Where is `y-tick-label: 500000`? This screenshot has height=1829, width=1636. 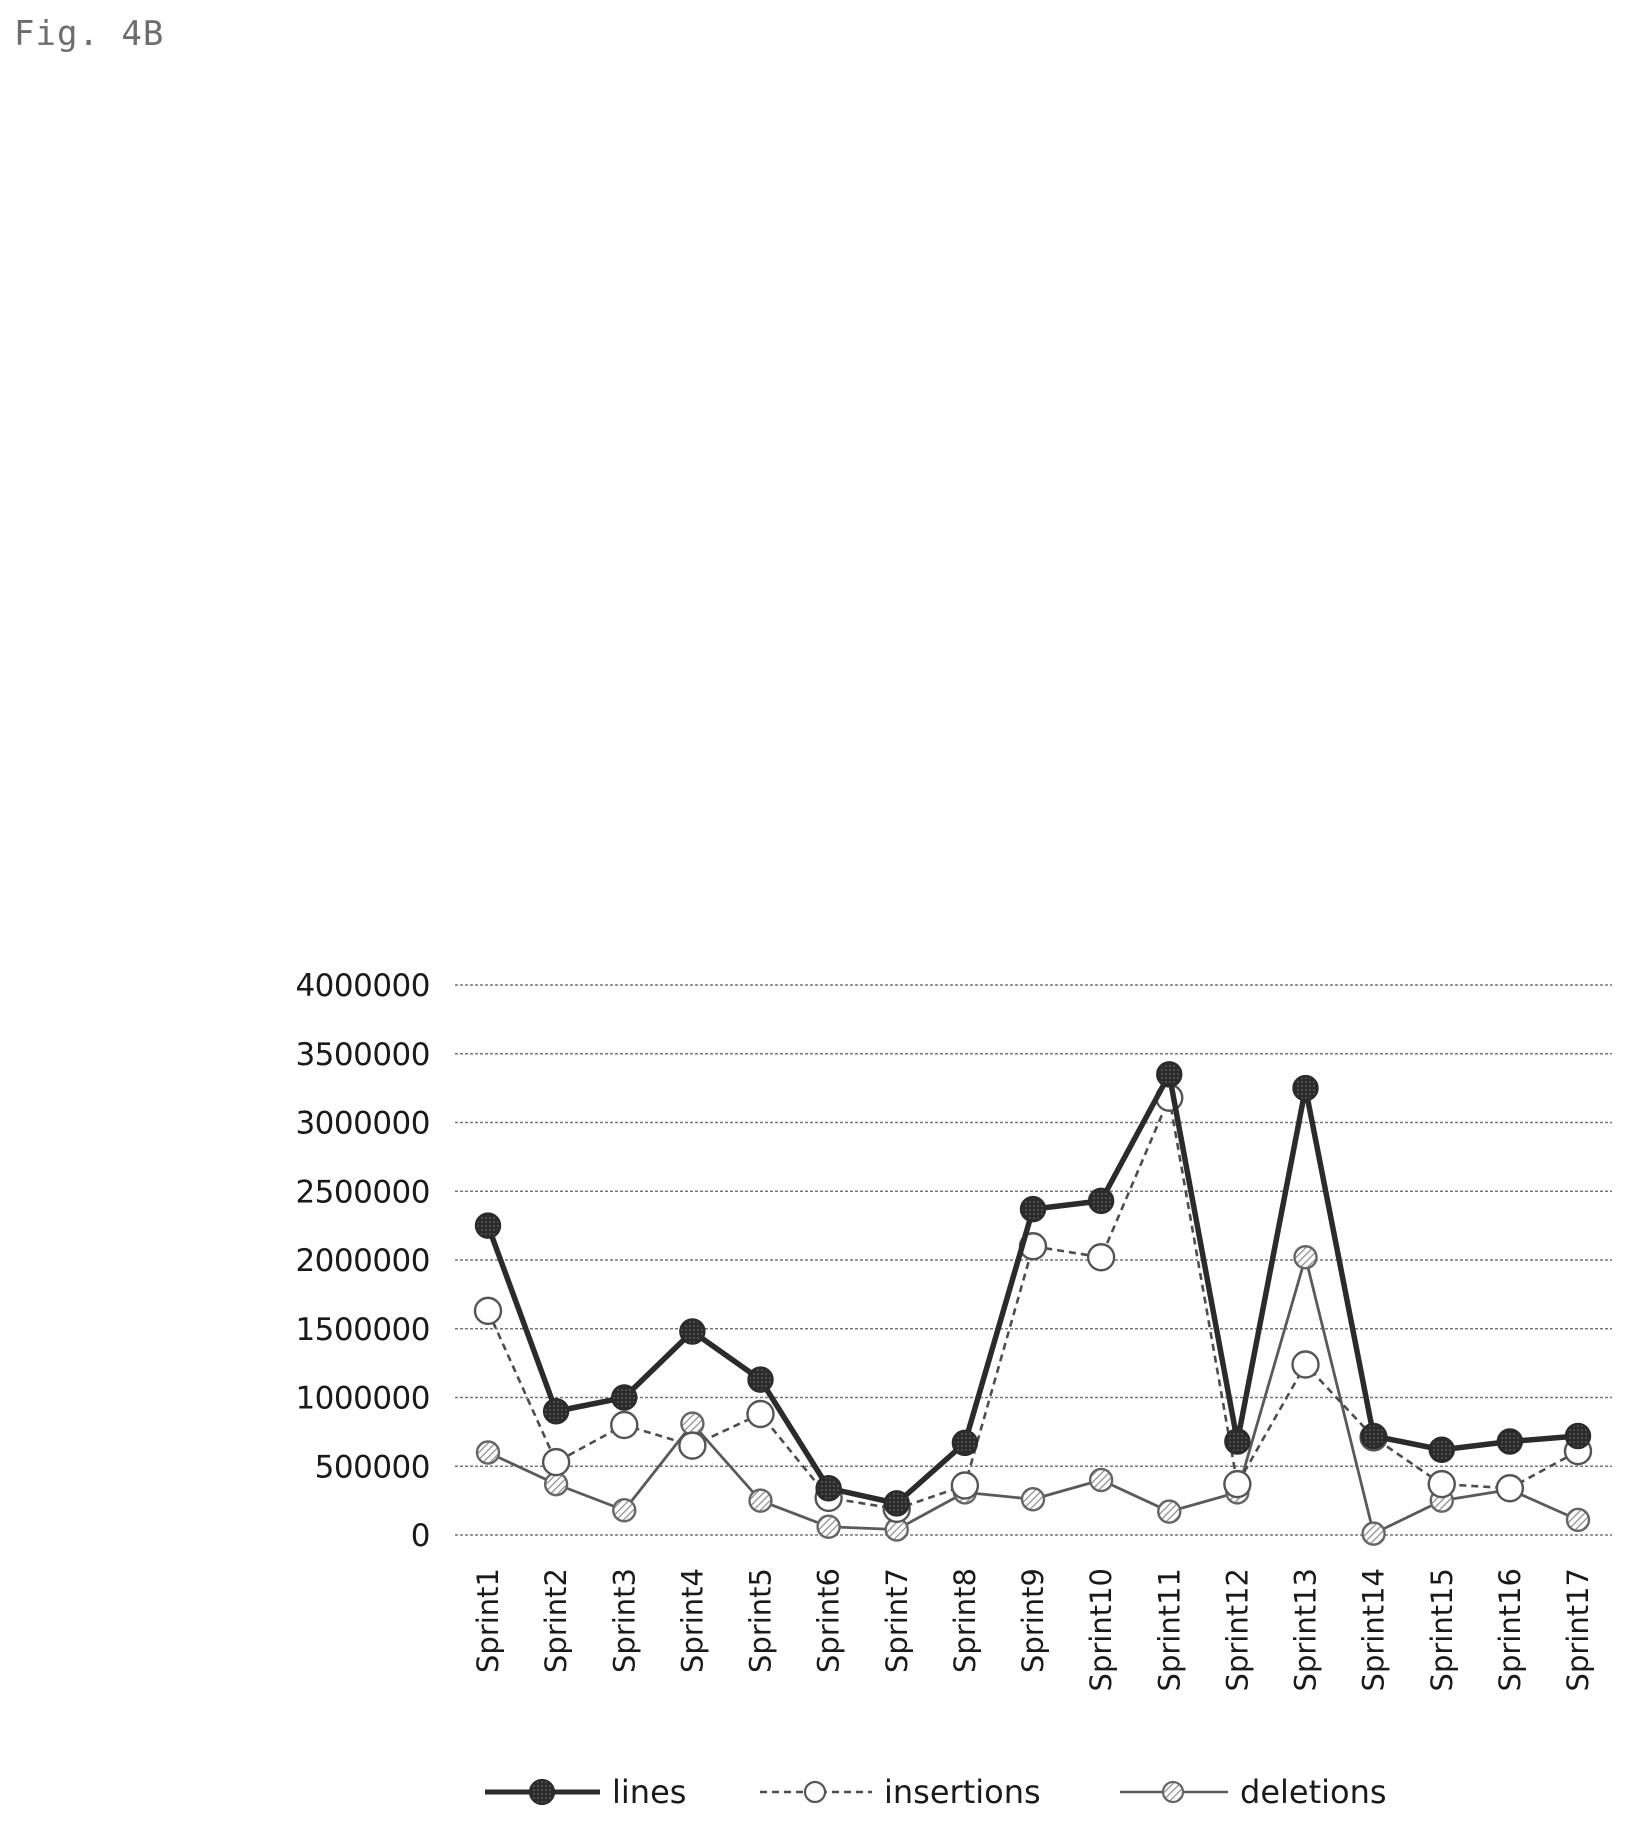
y-tick-label: 500000 is located at coordinates (372, 1467).